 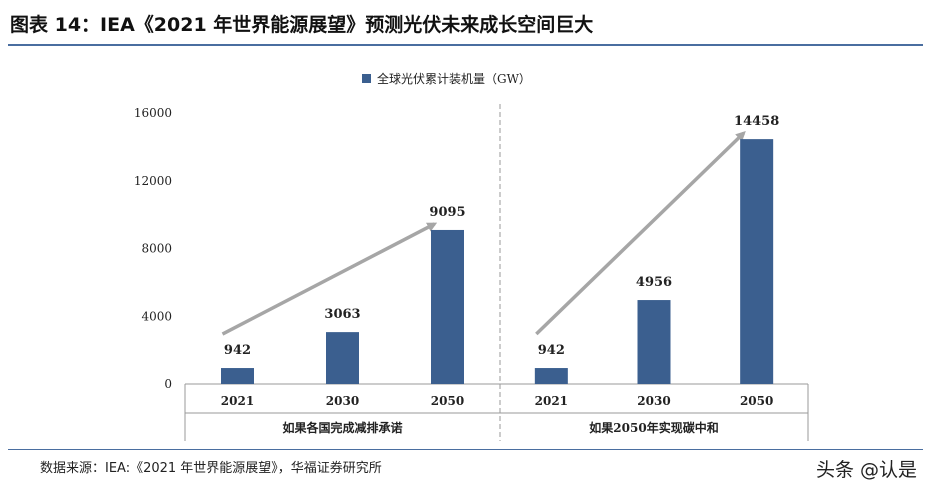 I want to click on legend-label: 全球光伏累计装机量（GW）, so click(x=454, y=78).